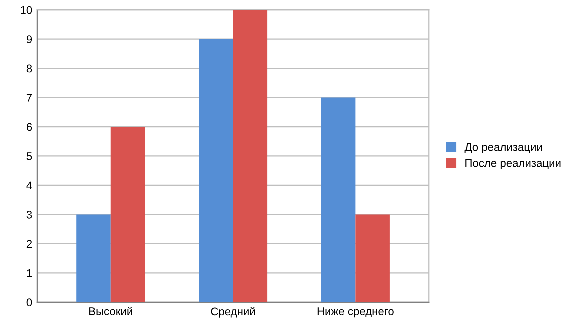  I want to click on y-tick-label: 7, so click(29, 98).